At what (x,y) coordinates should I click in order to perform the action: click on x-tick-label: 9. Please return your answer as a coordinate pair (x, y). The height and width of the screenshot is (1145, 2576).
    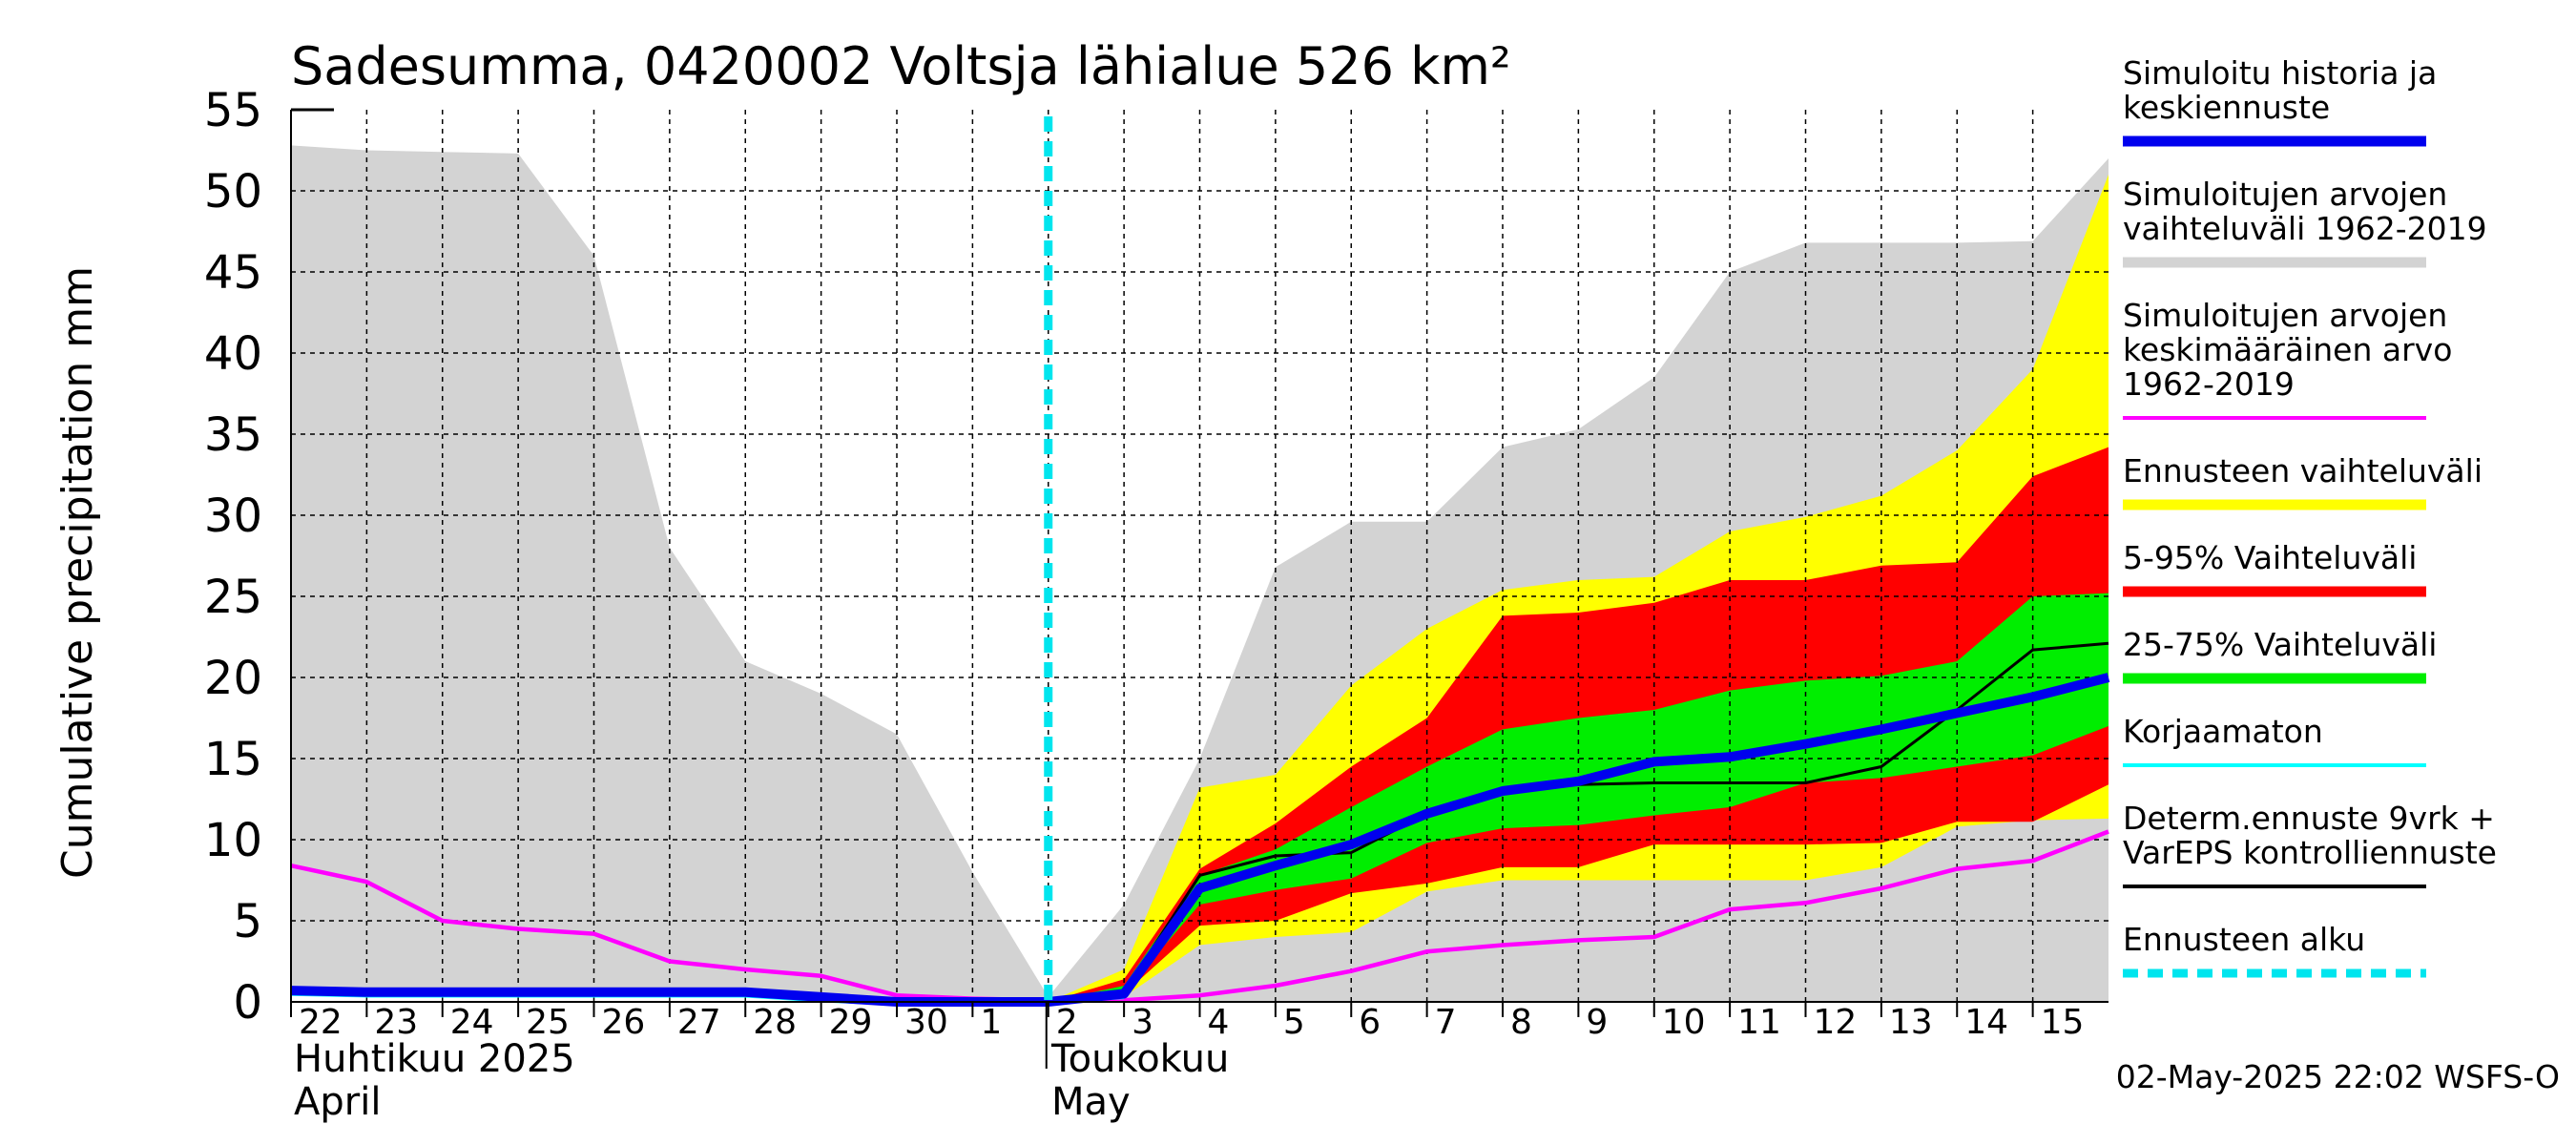
    Looking at the image, I should click on (1597, 1022).